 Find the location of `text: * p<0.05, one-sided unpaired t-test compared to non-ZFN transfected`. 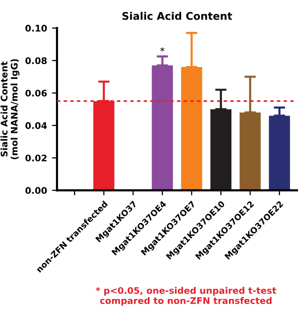

text: * p<0.05, one-sided unpaired t-test compared to non-ZFN transfected is located at coordinates (186, 296).